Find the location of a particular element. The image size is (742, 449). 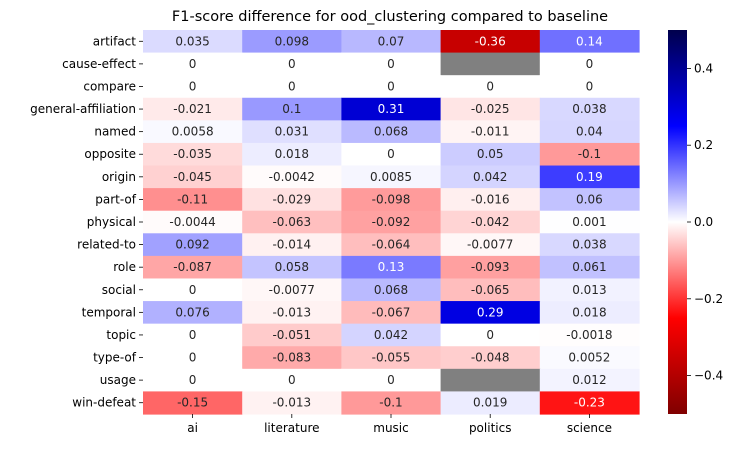

row-label-physical: physical is located at coordinates (111, 222).